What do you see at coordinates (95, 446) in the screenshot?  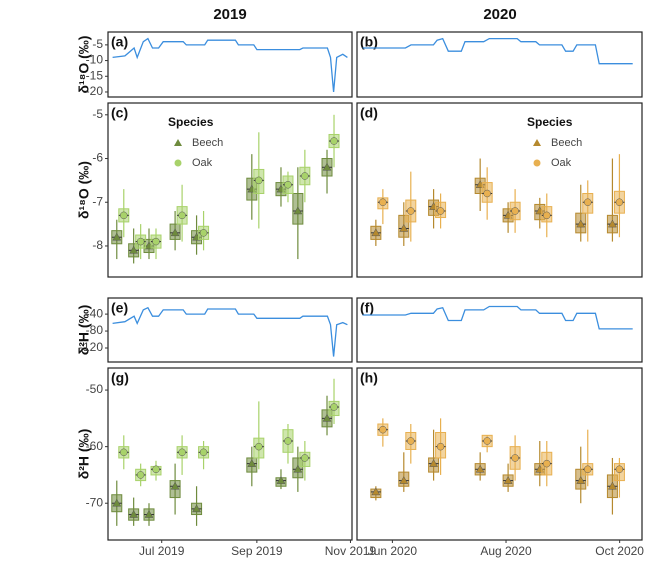 I see `y-tick-label: -60` at bounding box center [95, 446].